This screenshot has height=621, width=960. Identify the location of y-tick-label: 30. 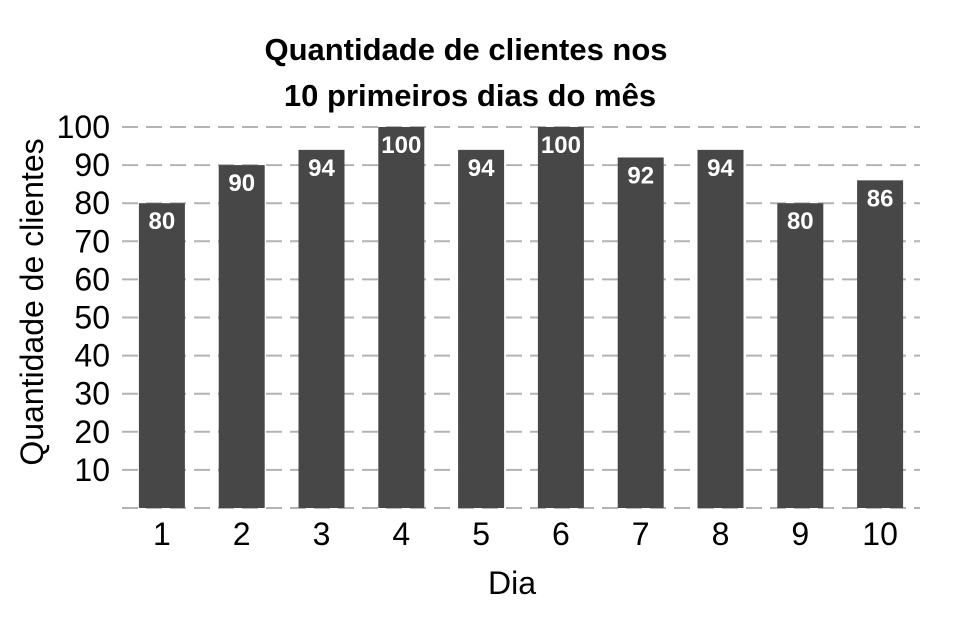
(92, 394).